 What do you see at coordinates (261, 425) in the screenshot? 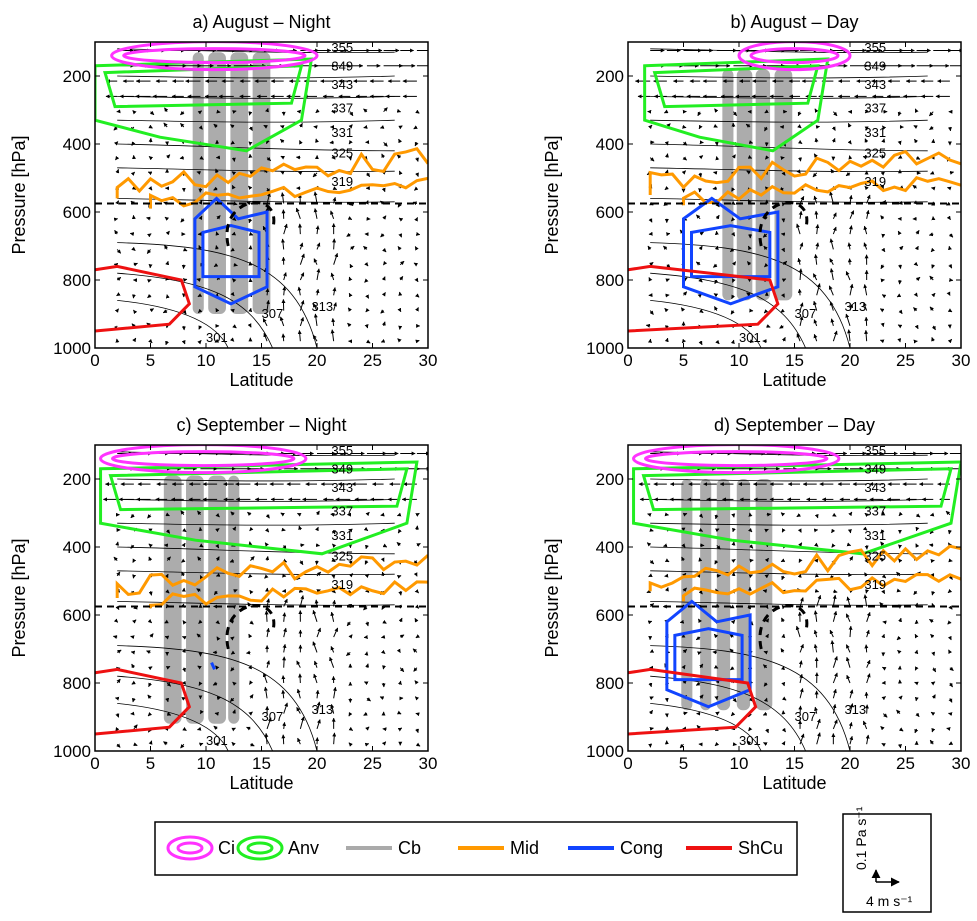
I see `panel-title: c) September – Night` at bounding box center [261, 425].